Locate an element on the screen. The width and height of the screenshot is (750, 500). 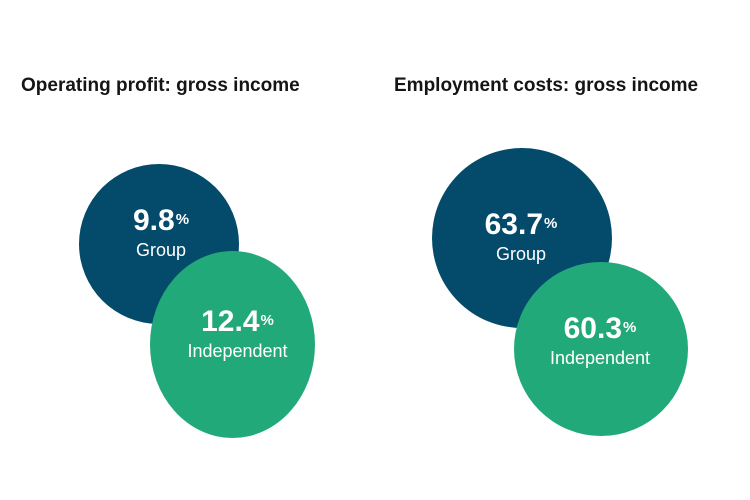
value-operating-profit-independent: 12.4% is located at coordinates (237, 321).